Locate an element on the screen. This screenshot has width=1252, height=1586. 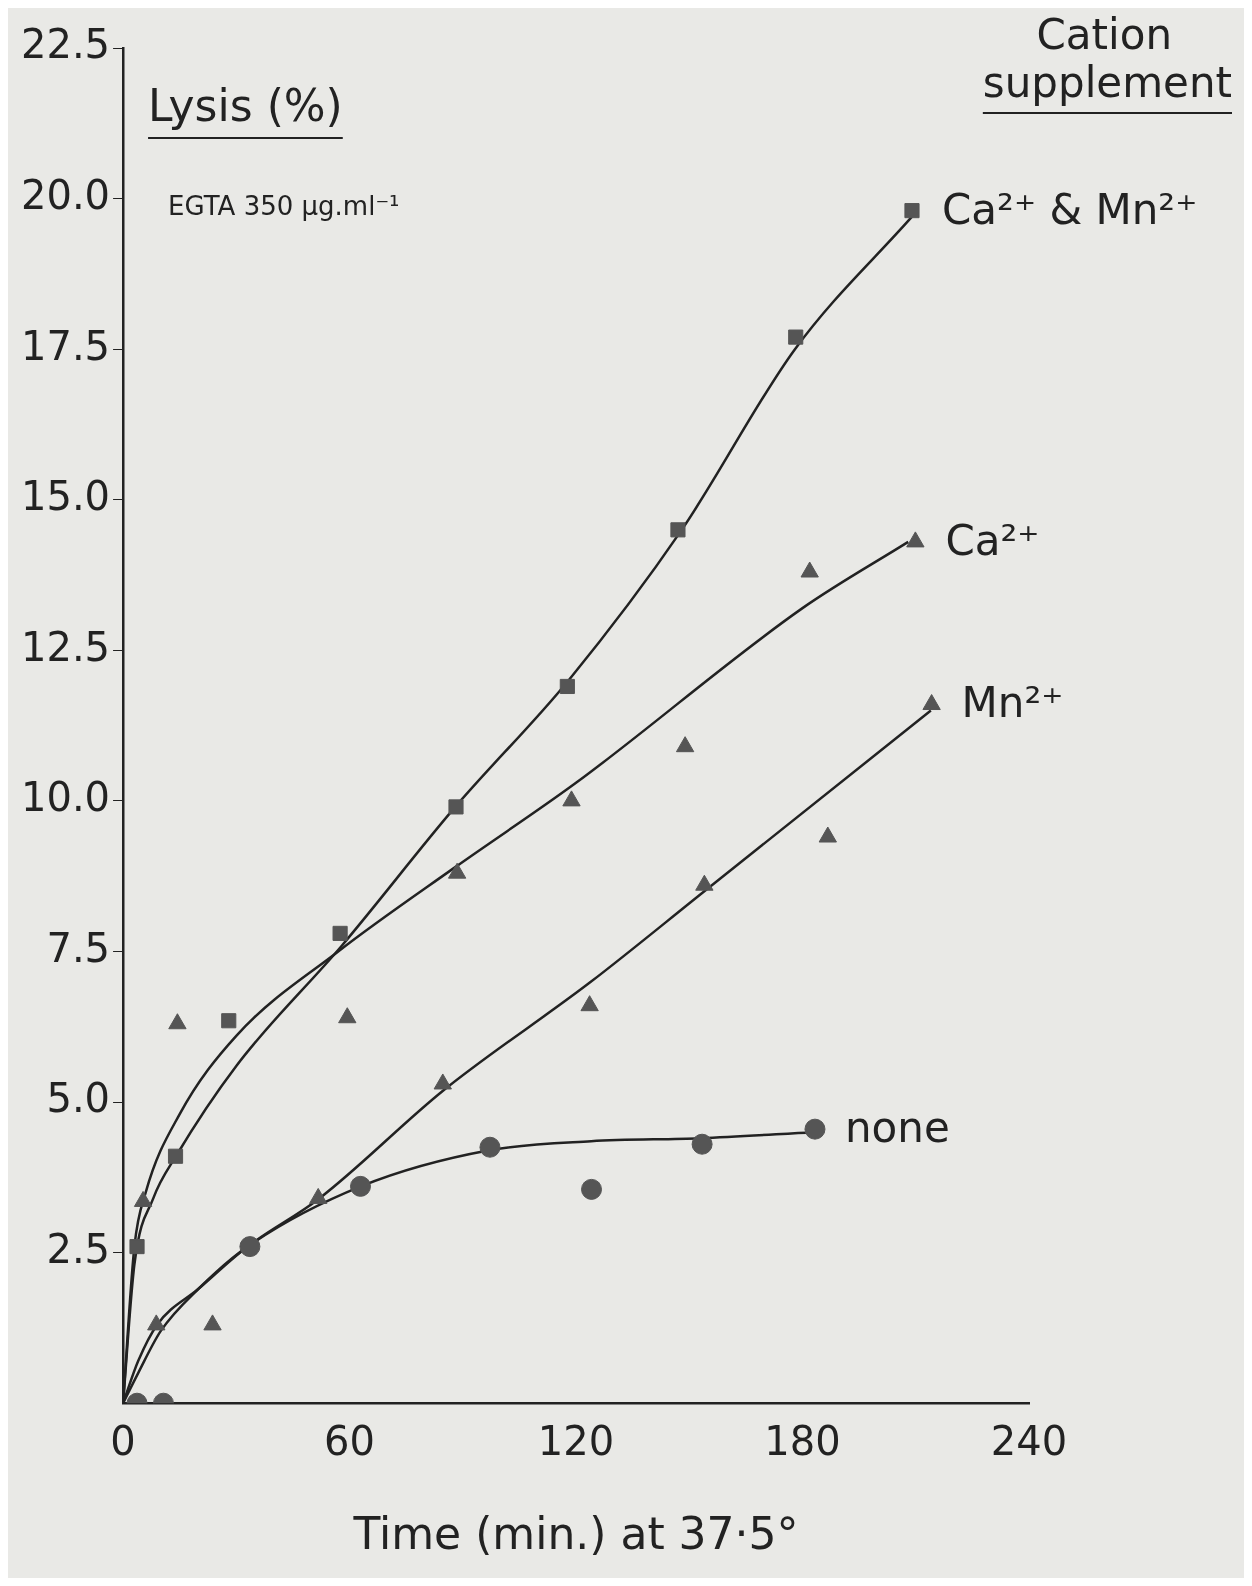
annotation: EGTA 350 µg.ml⁻¹ is located at coordinates (284, 205).